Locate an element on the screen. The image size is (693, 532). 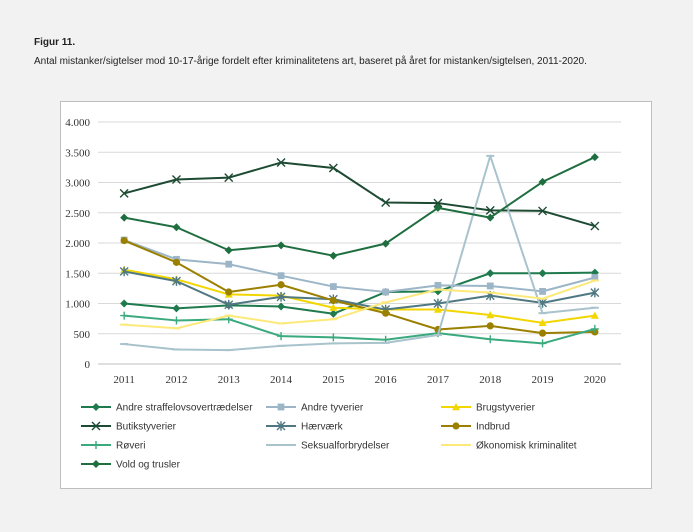
x-tick-label: 2012 is located at coordinates (176, 380).